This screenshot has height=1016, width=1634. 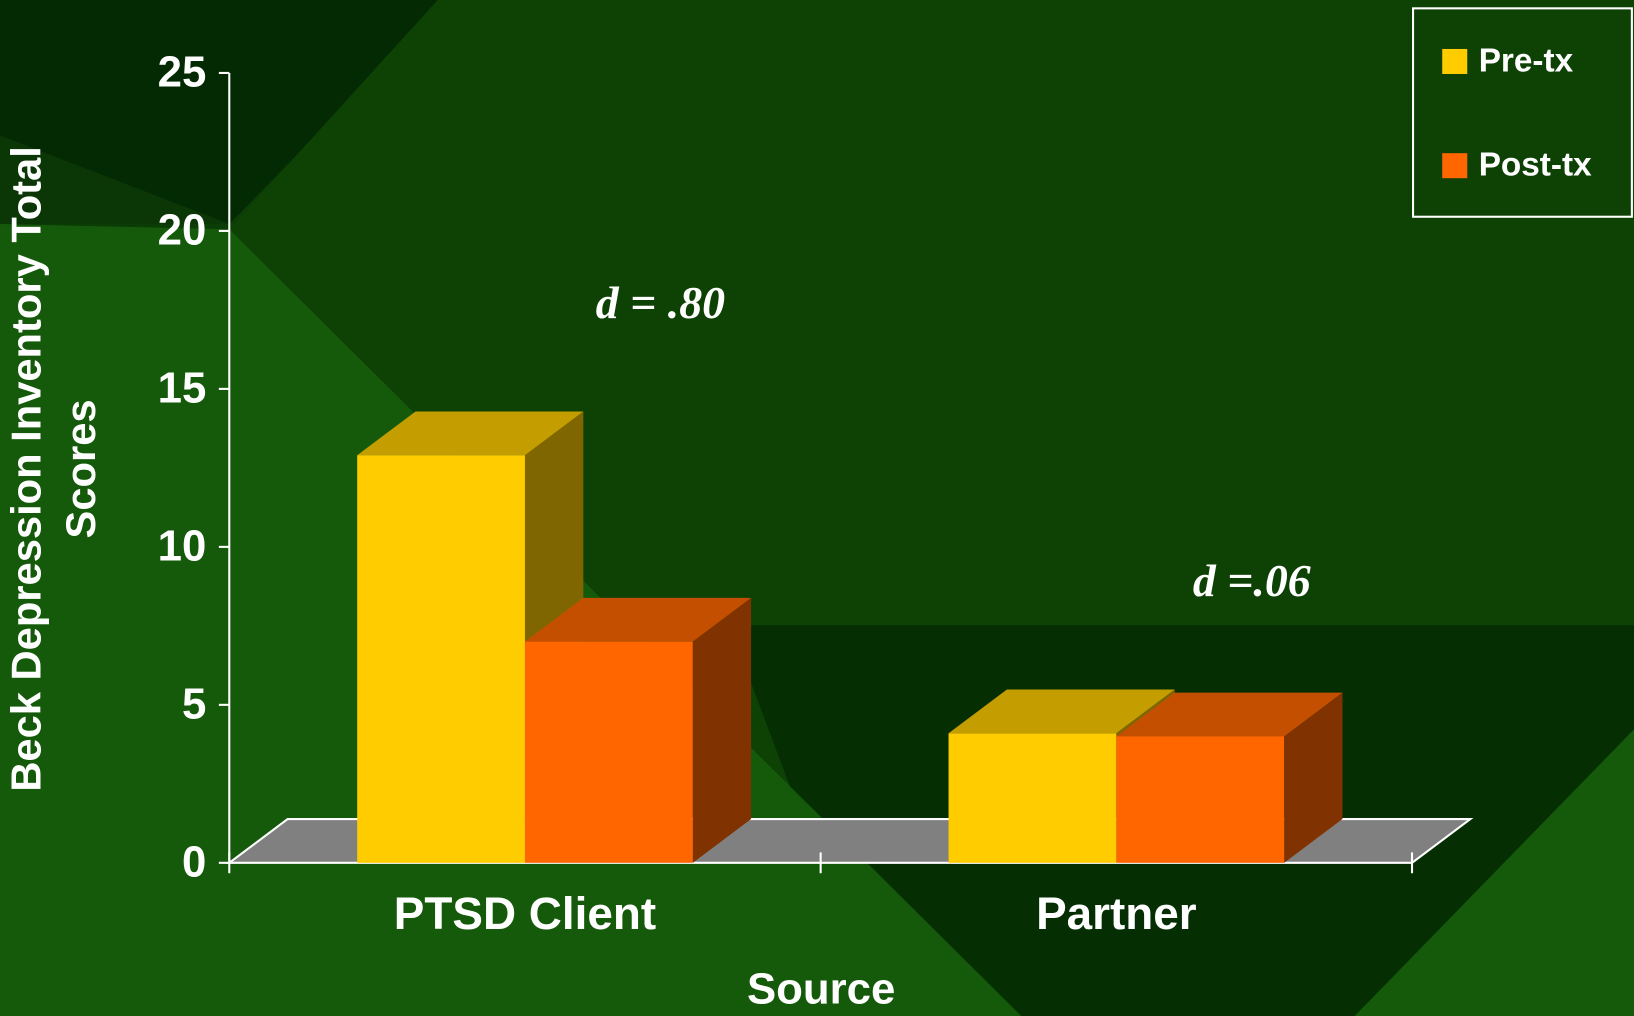 I want to click on y-tick-label: 0, so click(x=194, y=861).